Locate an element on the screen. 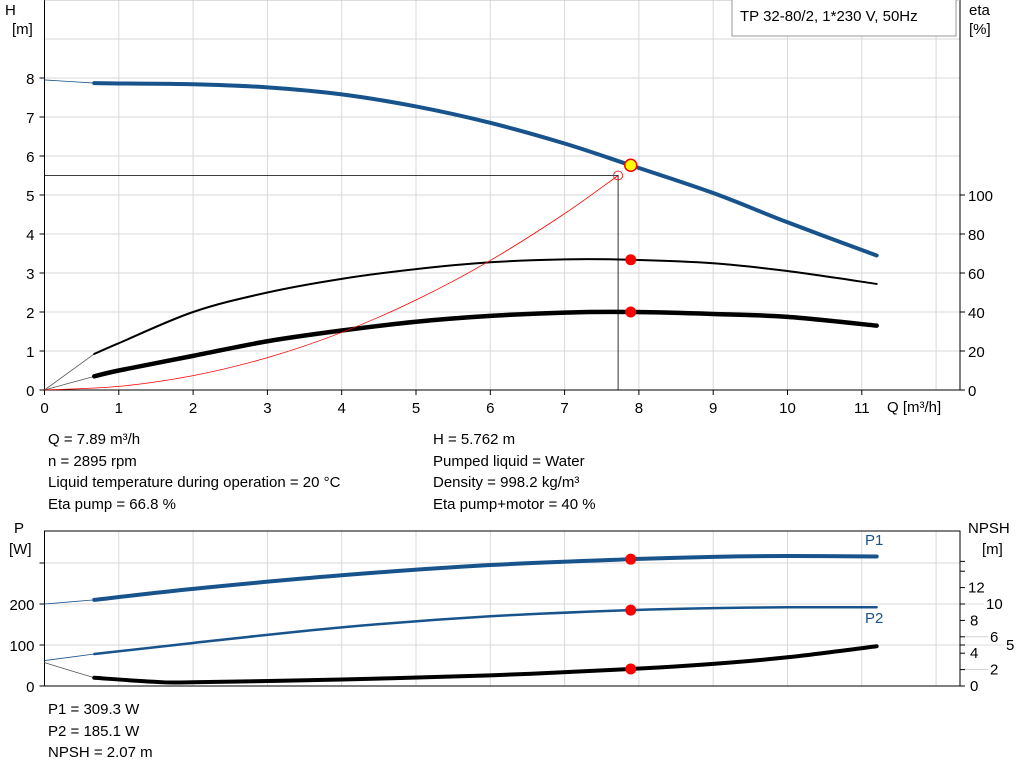 This screenshot has height=781, width=1024. eta-tick-label: 100 is located at coordinates (980, 196).